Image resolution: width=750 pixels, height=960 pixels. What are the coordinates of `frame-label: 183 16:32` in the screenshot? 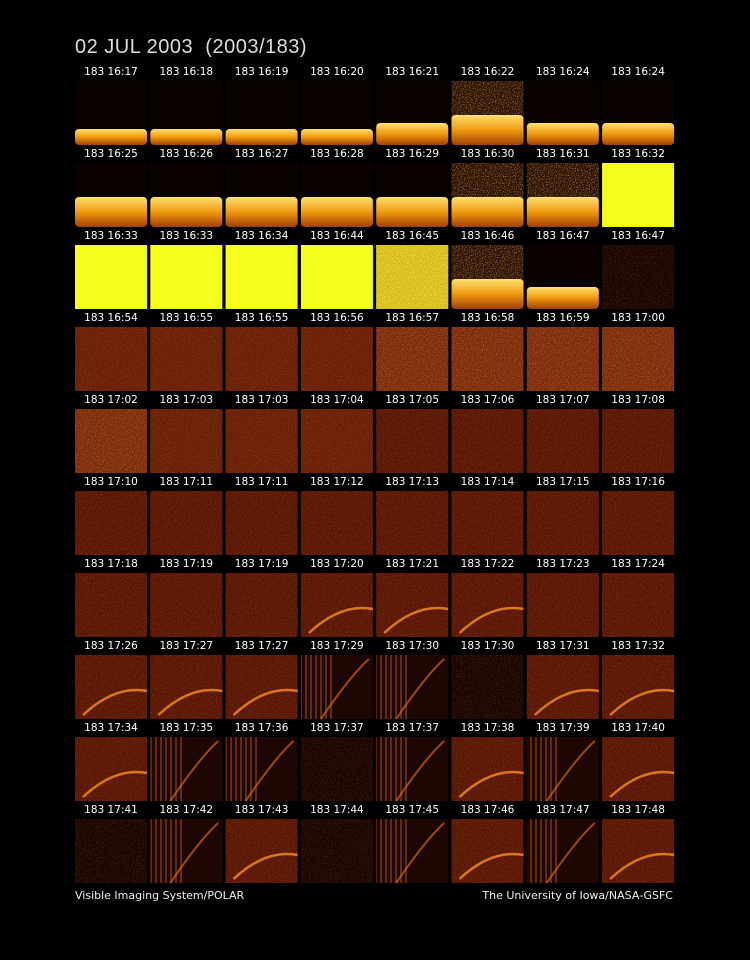 It's located at (638, 154).